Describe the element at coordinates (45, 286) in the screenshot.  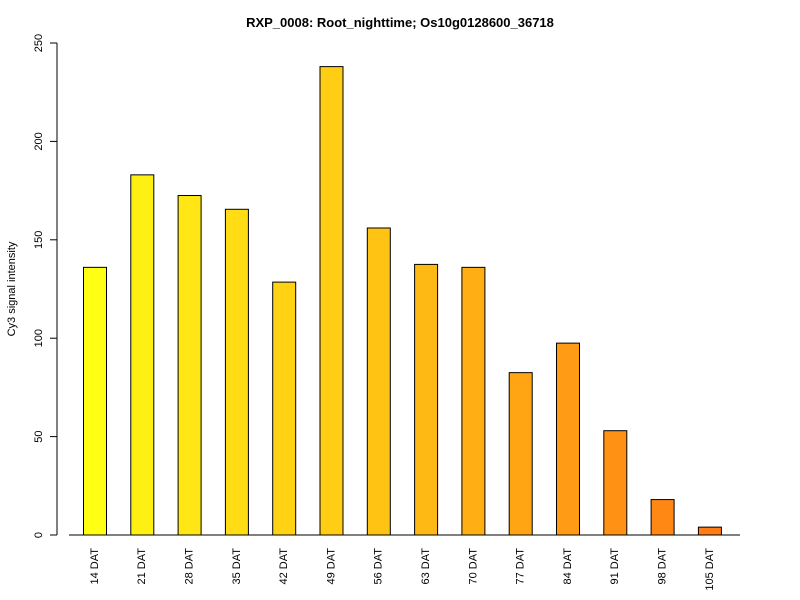
I see `y-axis: 0 50 100 150 200 250` at that location.